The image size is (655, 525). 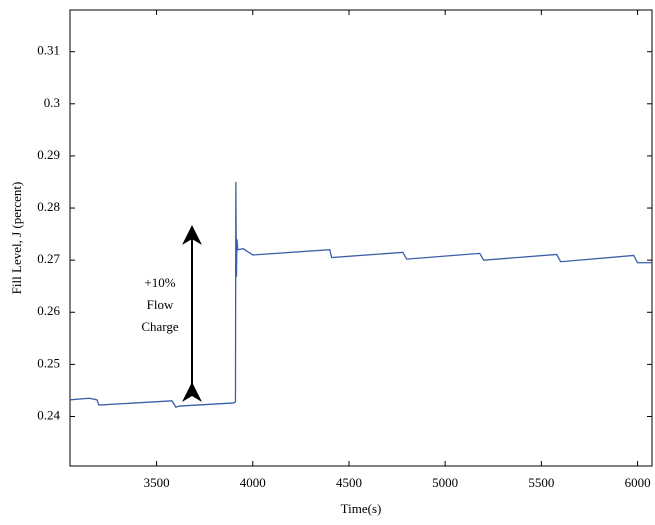 I want to click on x-tick-label: 5500, so click(x=541, y=482).